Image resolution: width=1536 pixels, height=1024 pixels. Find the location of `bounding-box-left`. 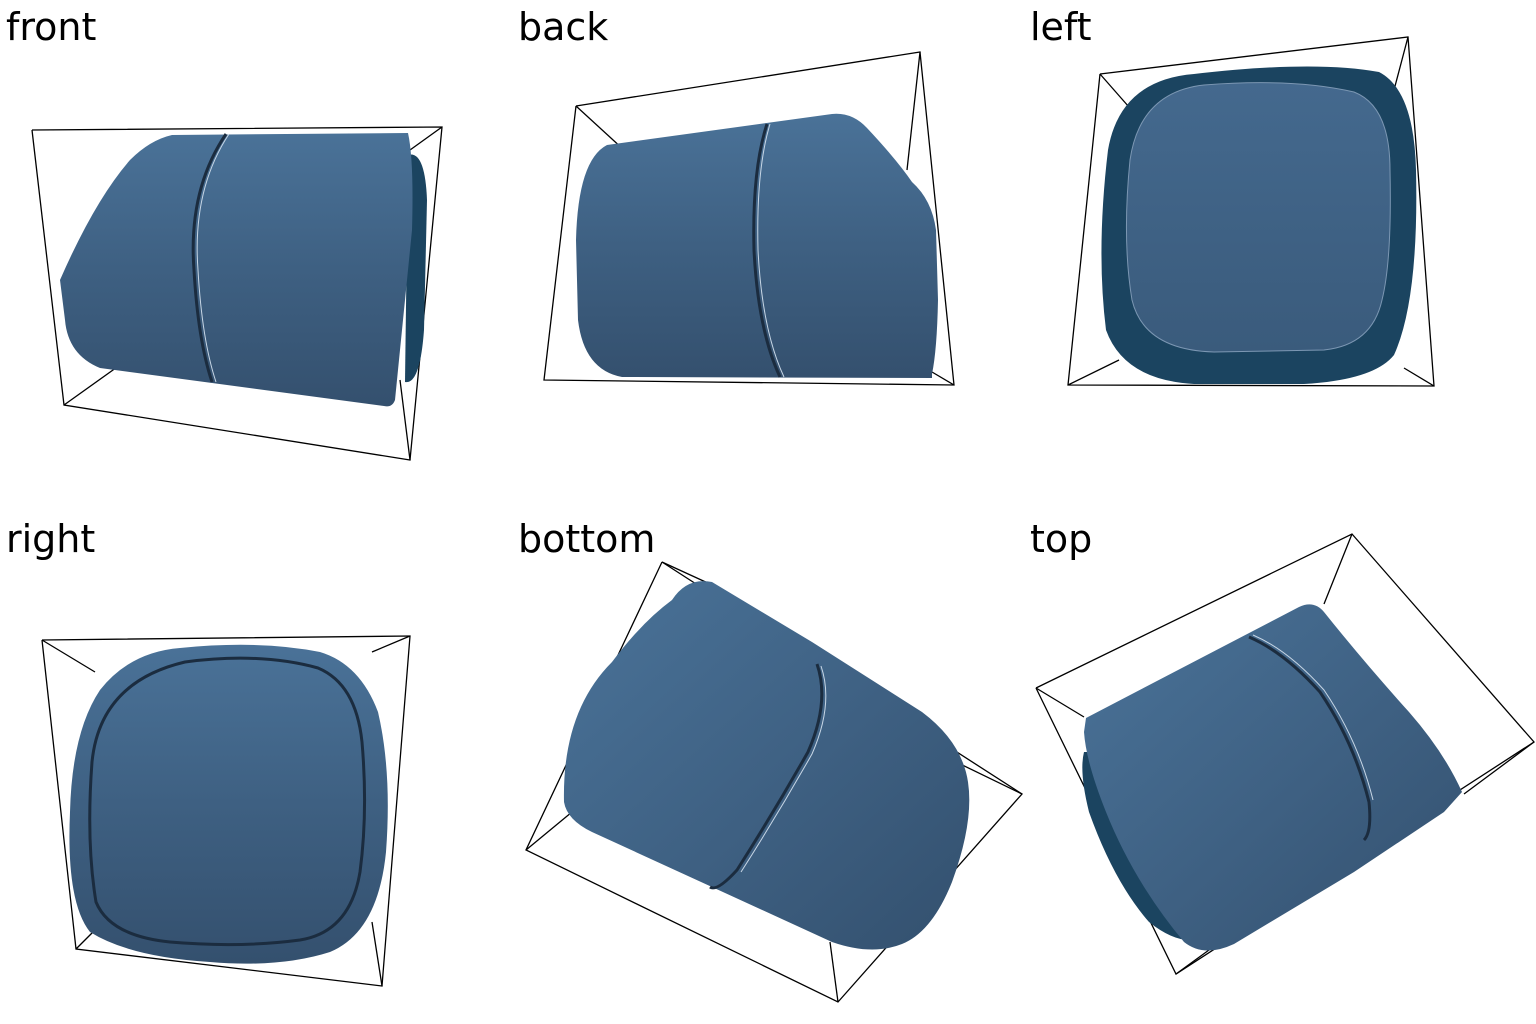

bounding-box-left is located at coordinates (1251, 211).